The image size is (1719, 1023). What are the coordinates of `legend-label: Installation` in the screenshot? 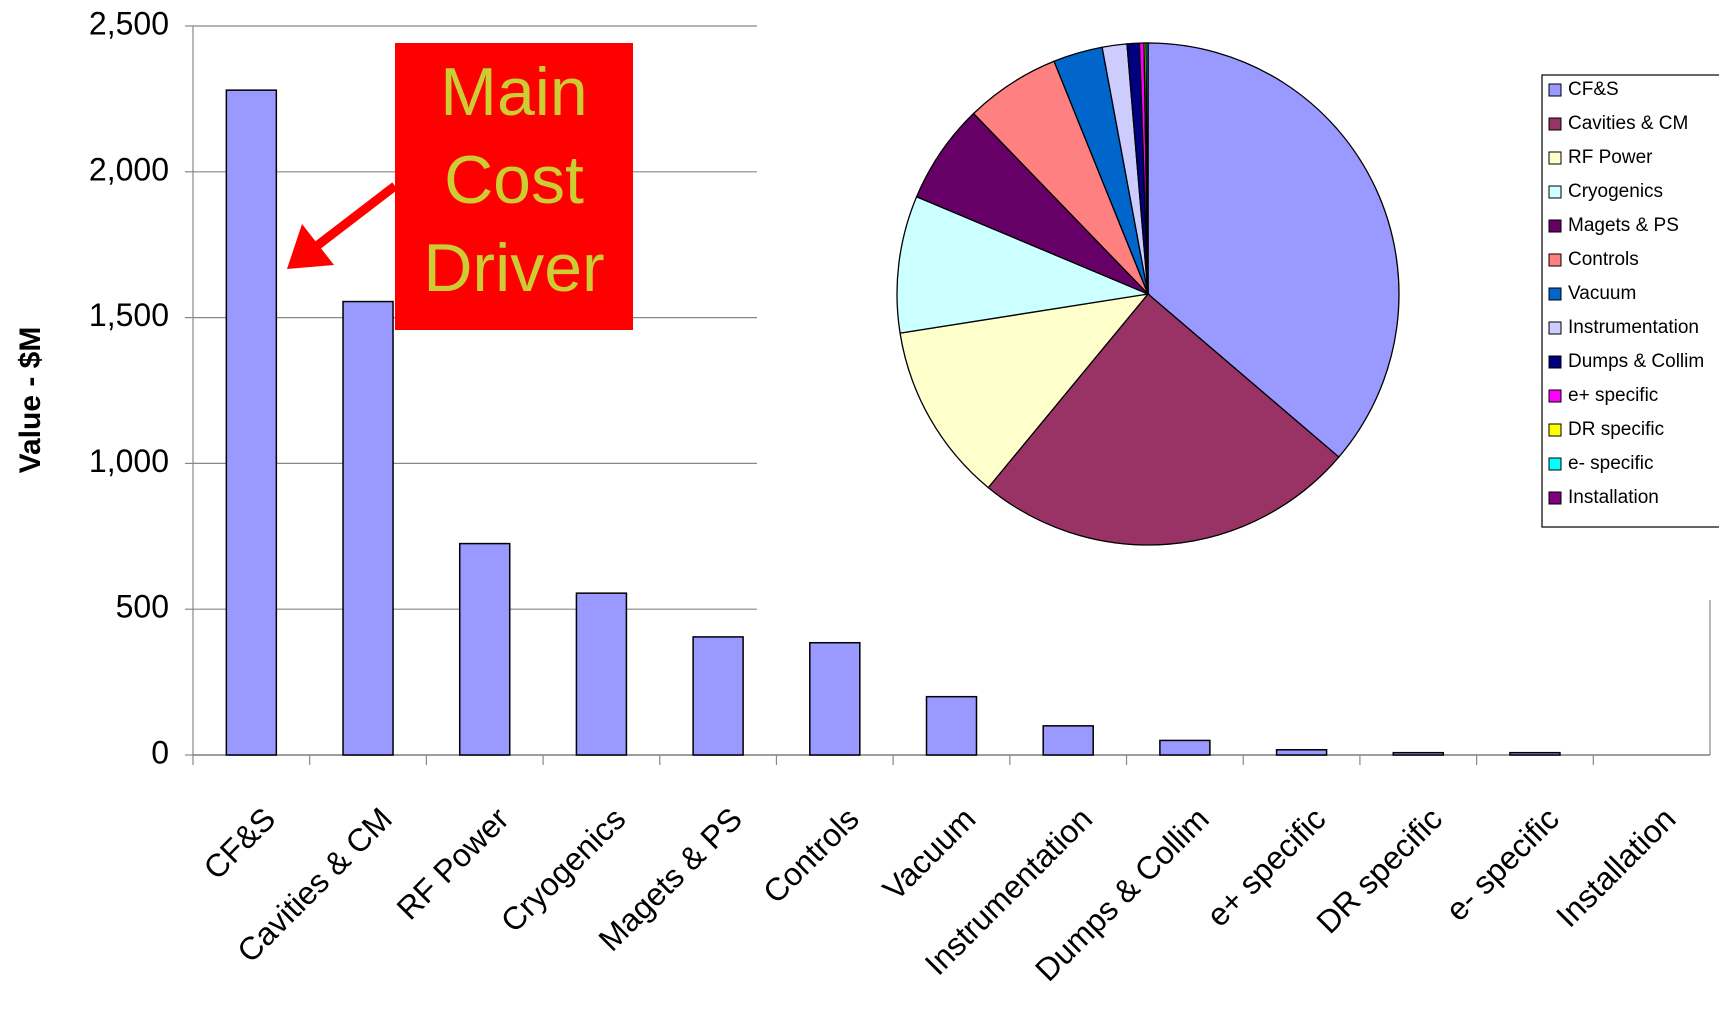 It's located at (1613, 497).